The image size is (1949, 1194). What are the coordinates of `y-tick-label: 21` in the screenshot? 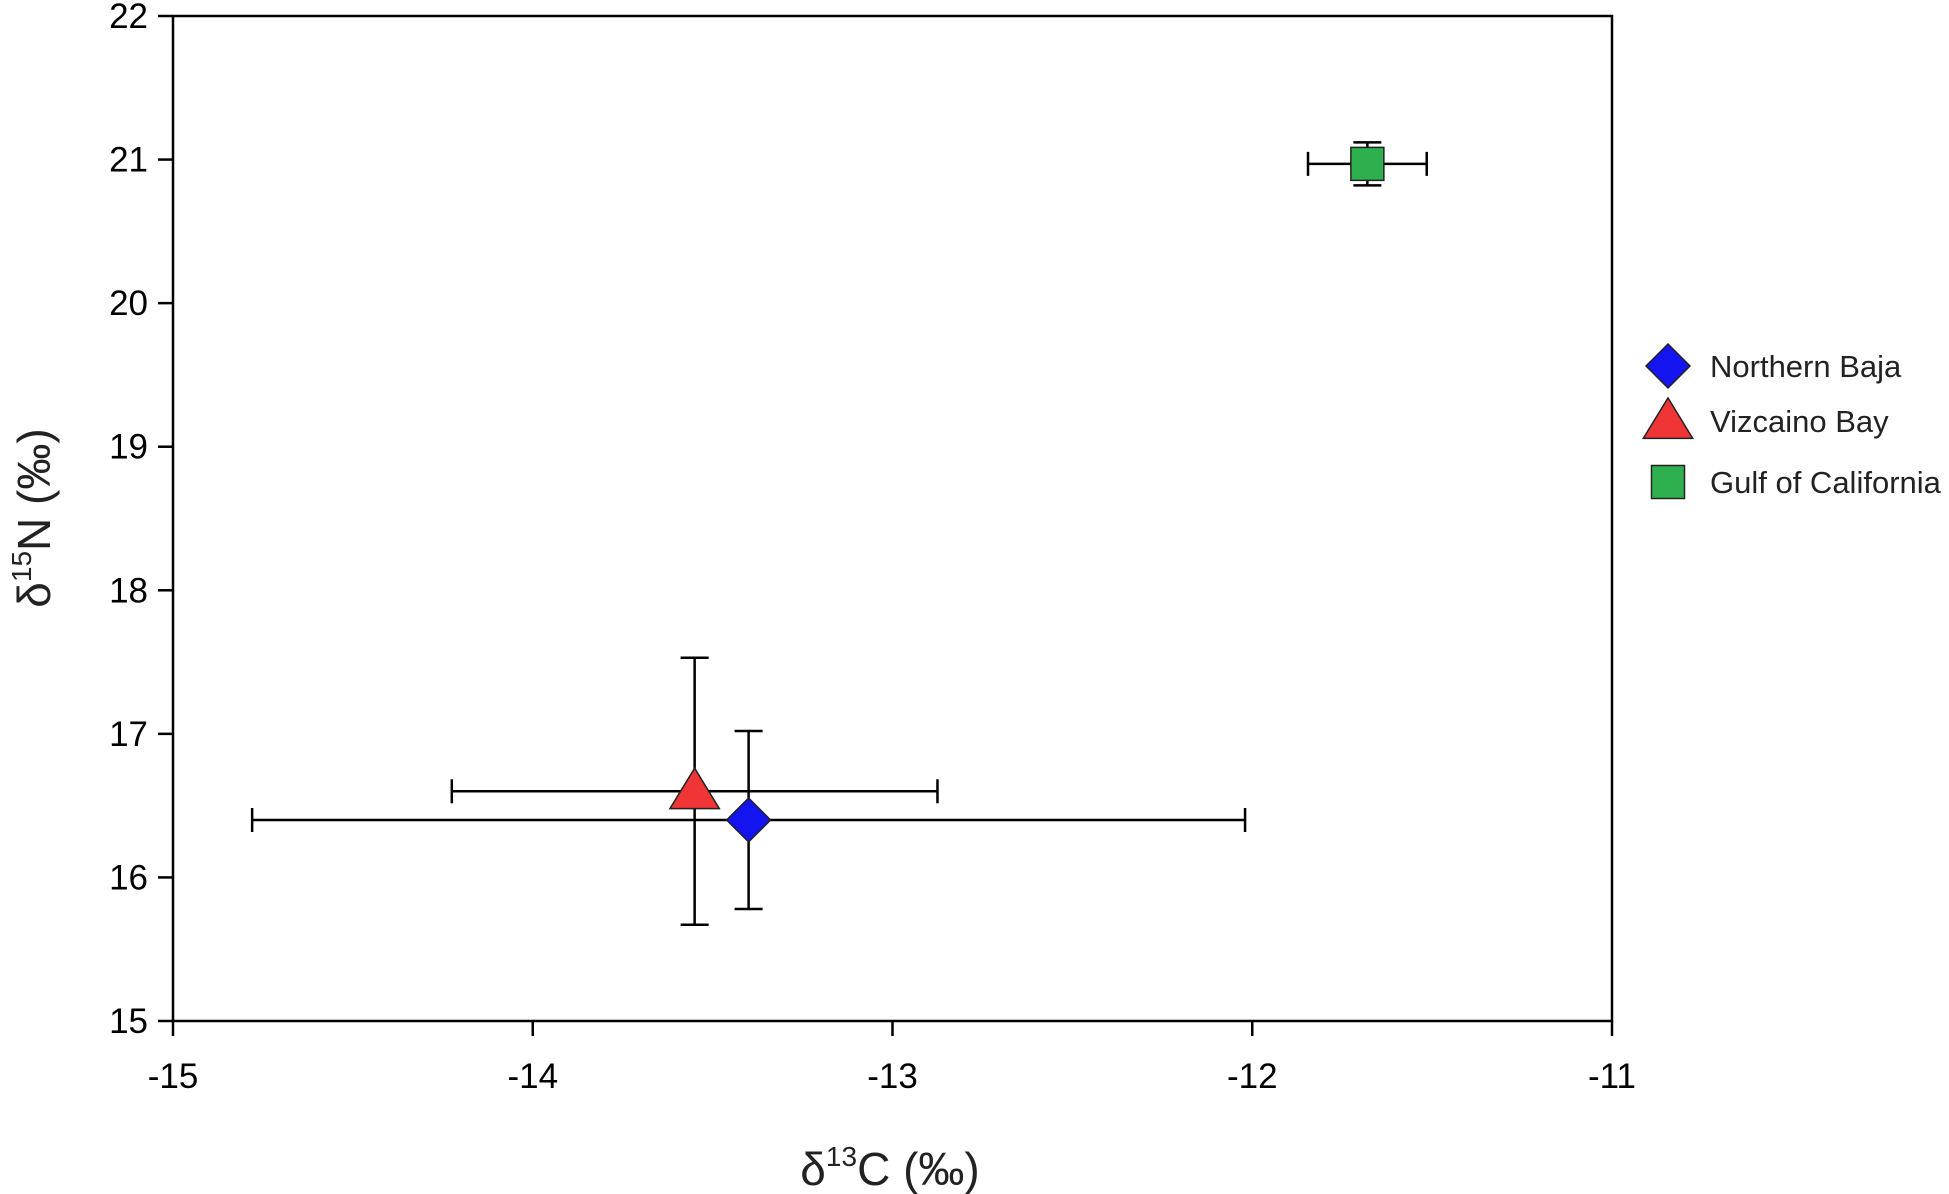 It's located at (128, 160).